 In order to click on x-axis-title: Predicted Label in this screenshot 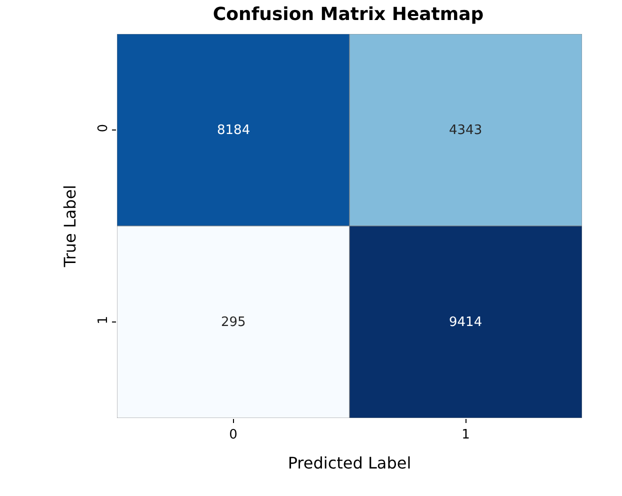, I will do `click(350, 462)`.